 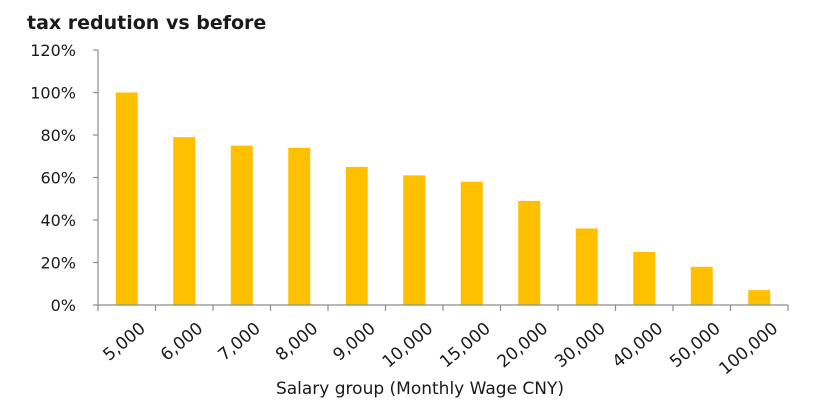 I want to click on x-tick-label: 9,000, so click(x=355, y=342).